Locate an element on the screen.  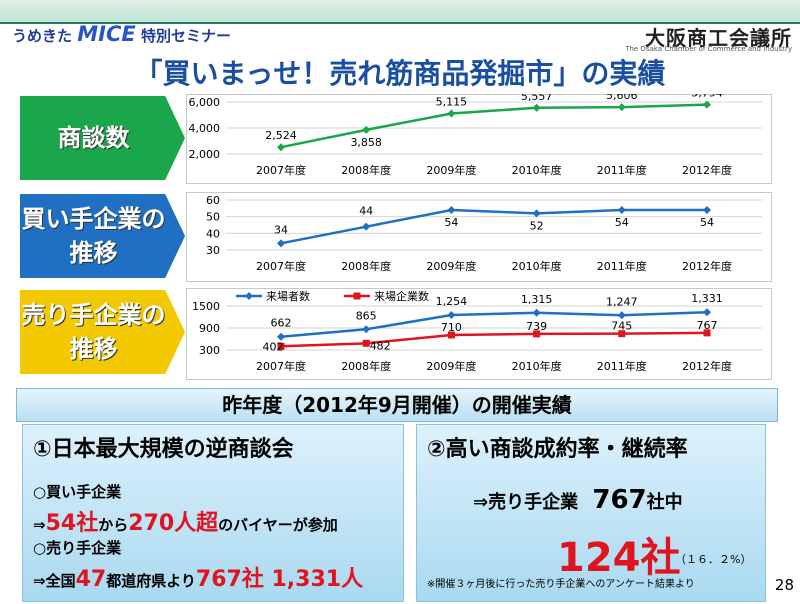
panel1-heading: ①日本最大規模の逆商談会 is located at coordinates (163, 449).